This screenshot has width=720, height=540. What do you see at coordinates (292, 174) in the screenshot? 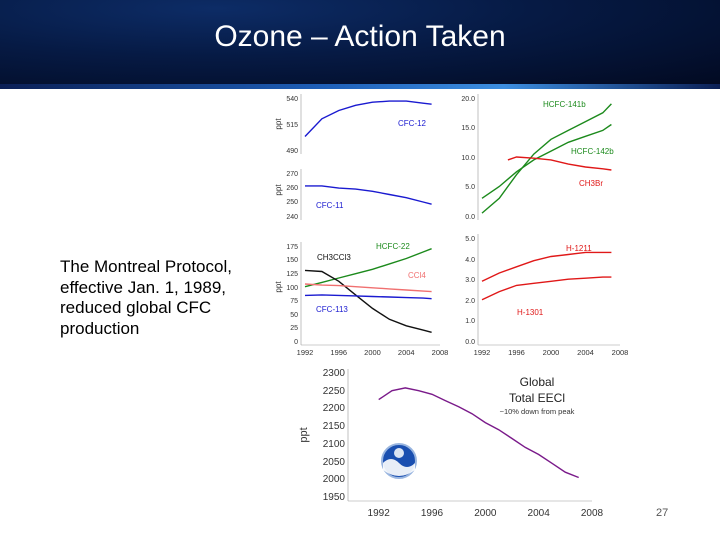
I see `y-tick-label: 270` at bounding box center [292, 174].